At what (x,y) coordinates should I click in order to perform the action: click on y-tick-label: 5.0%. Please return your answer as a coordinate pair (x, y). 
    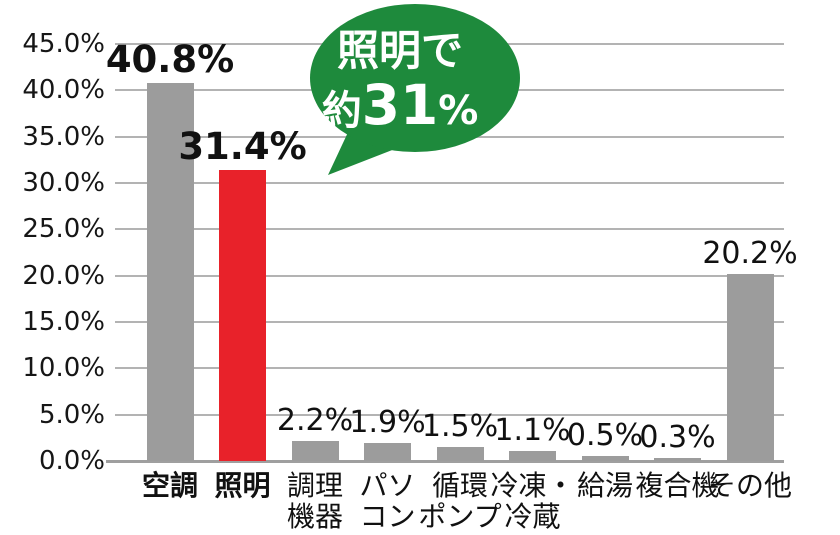
    Looking at the image, I should click on (71, 414).